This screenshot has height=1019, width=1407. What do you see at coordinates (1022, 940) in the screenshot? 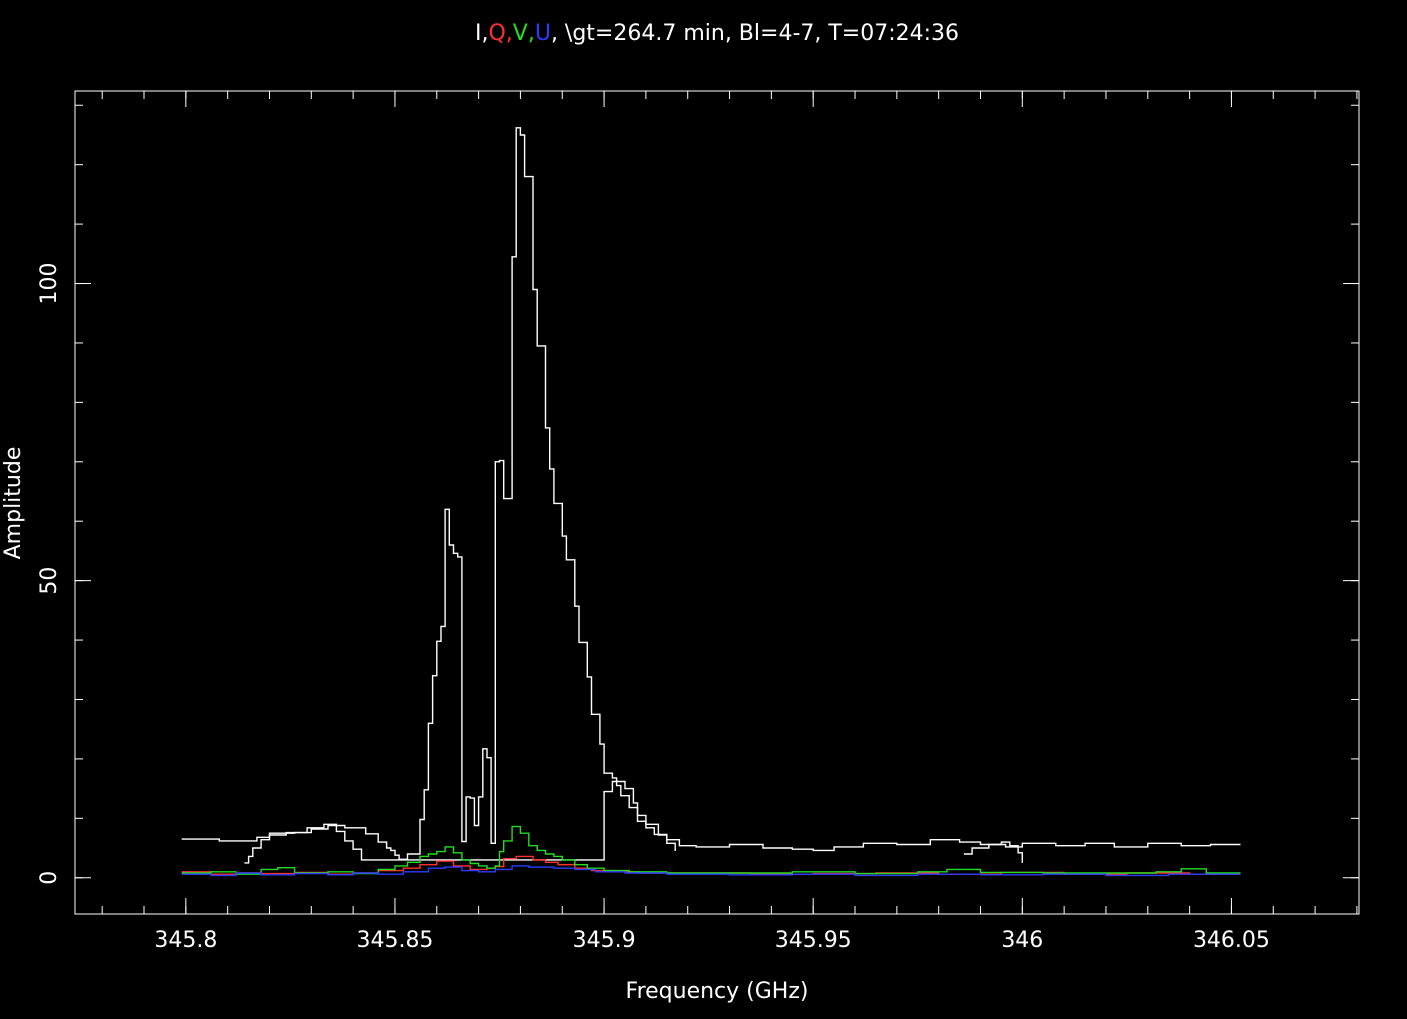
I see `x-tick-label: 346` at bounding box center [1022, 940].